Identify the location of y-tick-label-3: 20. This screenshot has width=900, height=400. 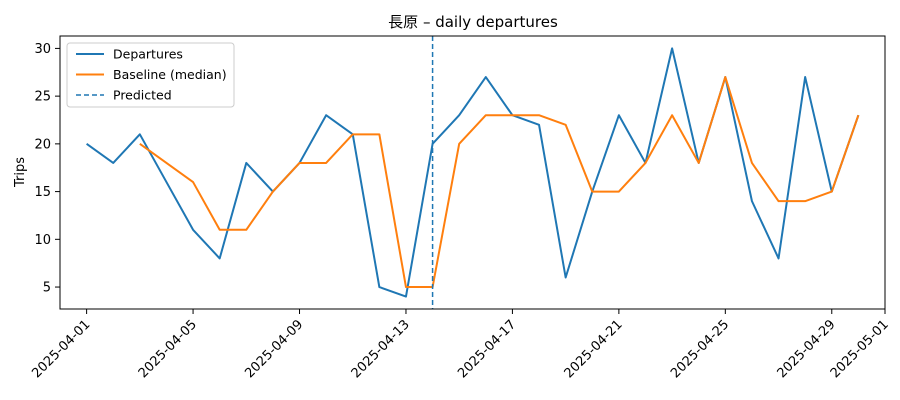
(42, 144).